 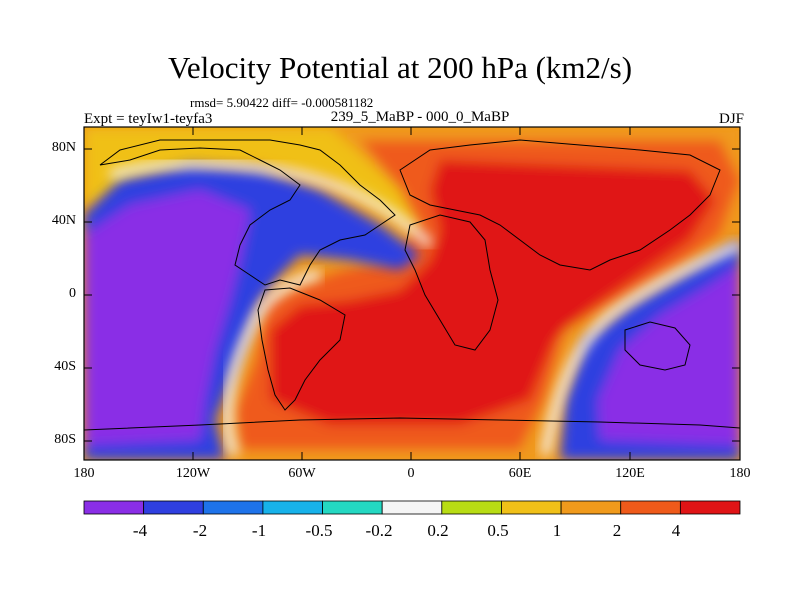 What do you see at coordinates (420, 117) in the screenshot?
I see `period-difference-label: 239_5_MaBP - 000_0_MaBP` at bounding box center [420, 117].